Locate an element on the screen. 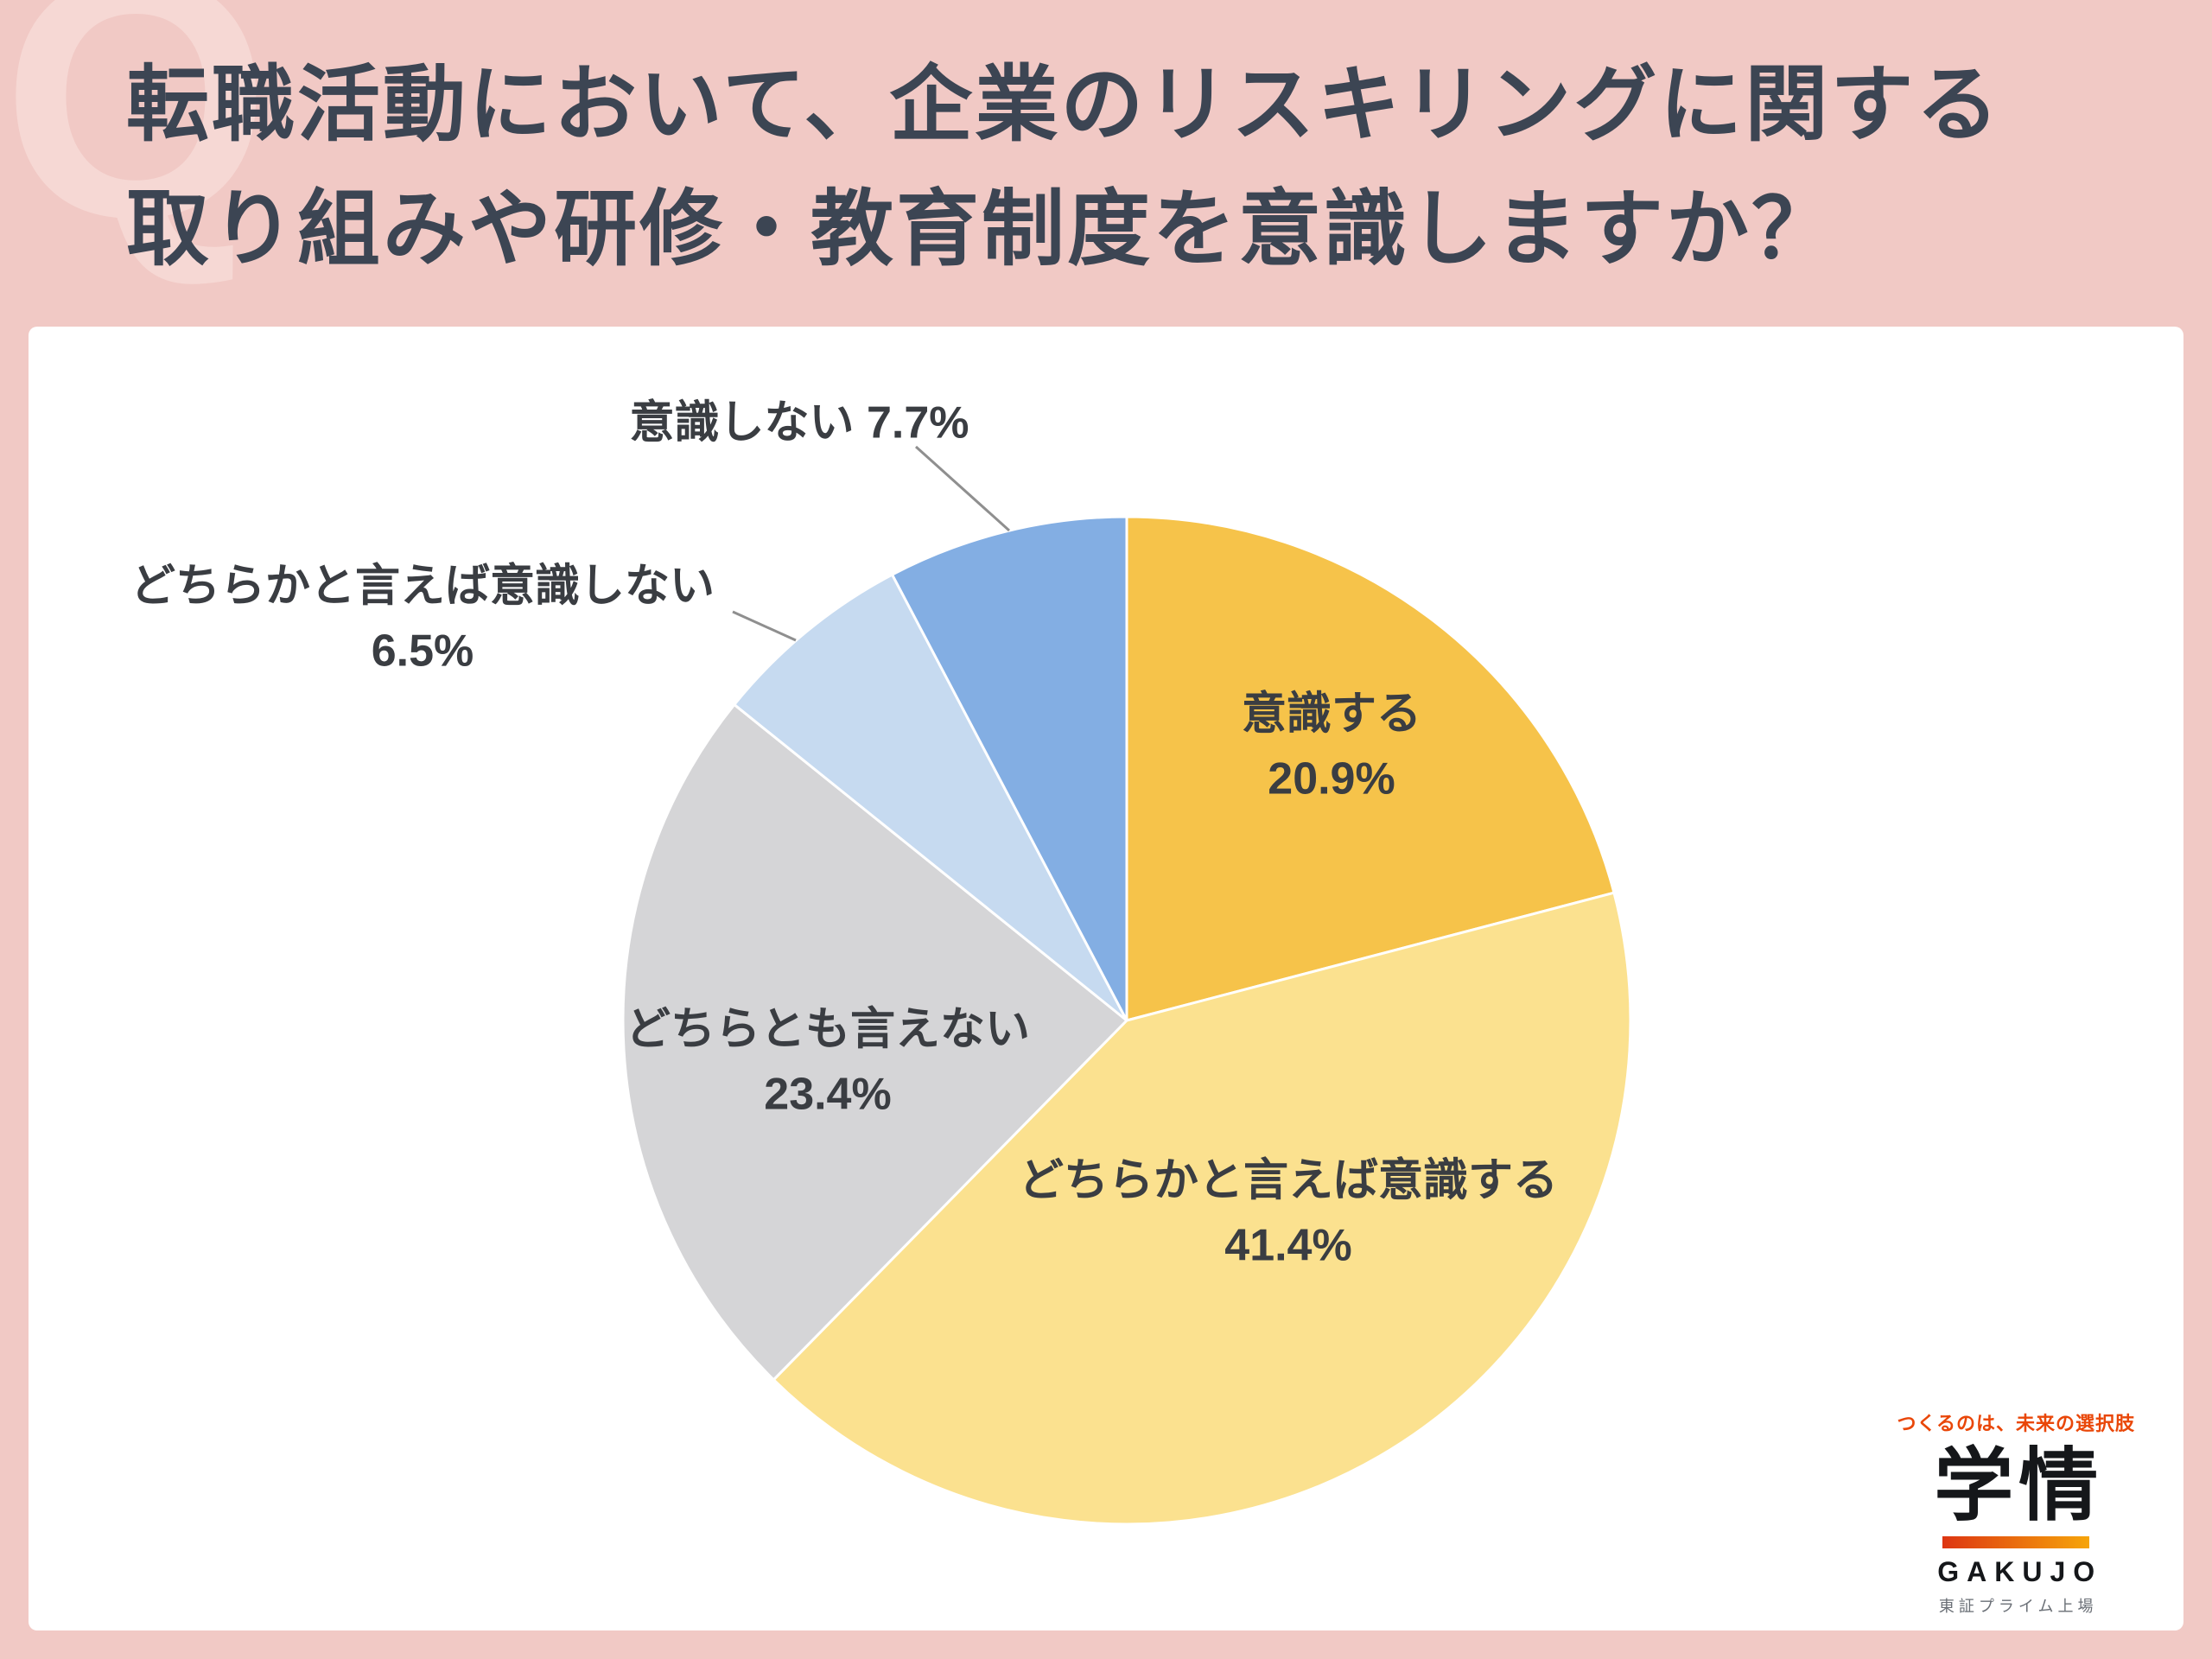 The image size is (2212, 1659). slice-label-dochiraka-shinai: どちらかと言えば意識しない 6.5% is located at coordinates (422, 620).